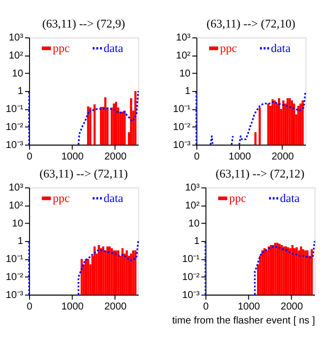 Image resolution: width=320 pixels, height=350 pixels. Describe the element at coordinates (244, 320) in the screenshot. I see `x-axis-title: time from the flasher event [ ns ]` at that location.